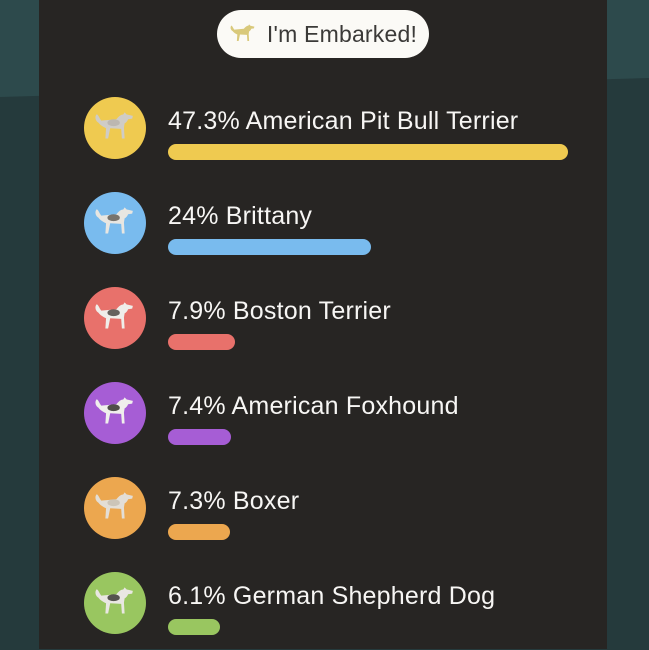 The height and width of the screenshot is (650, 649). I want to click on breed-row-content: 6.1% German Shepherd Dog, so click(331, 603).